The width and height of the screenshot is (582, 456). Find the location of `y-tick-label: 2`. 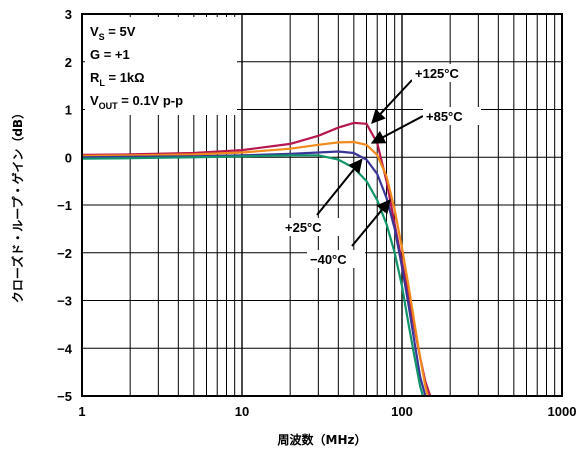

y-tick-label: 2 is located at coordinates (68, 62).